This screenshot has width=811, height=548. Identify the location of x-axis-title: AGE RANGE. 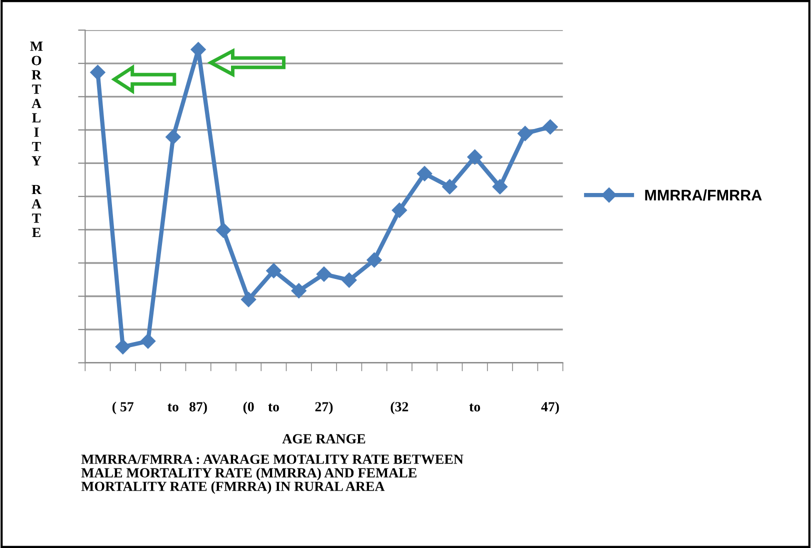
(324, 439).